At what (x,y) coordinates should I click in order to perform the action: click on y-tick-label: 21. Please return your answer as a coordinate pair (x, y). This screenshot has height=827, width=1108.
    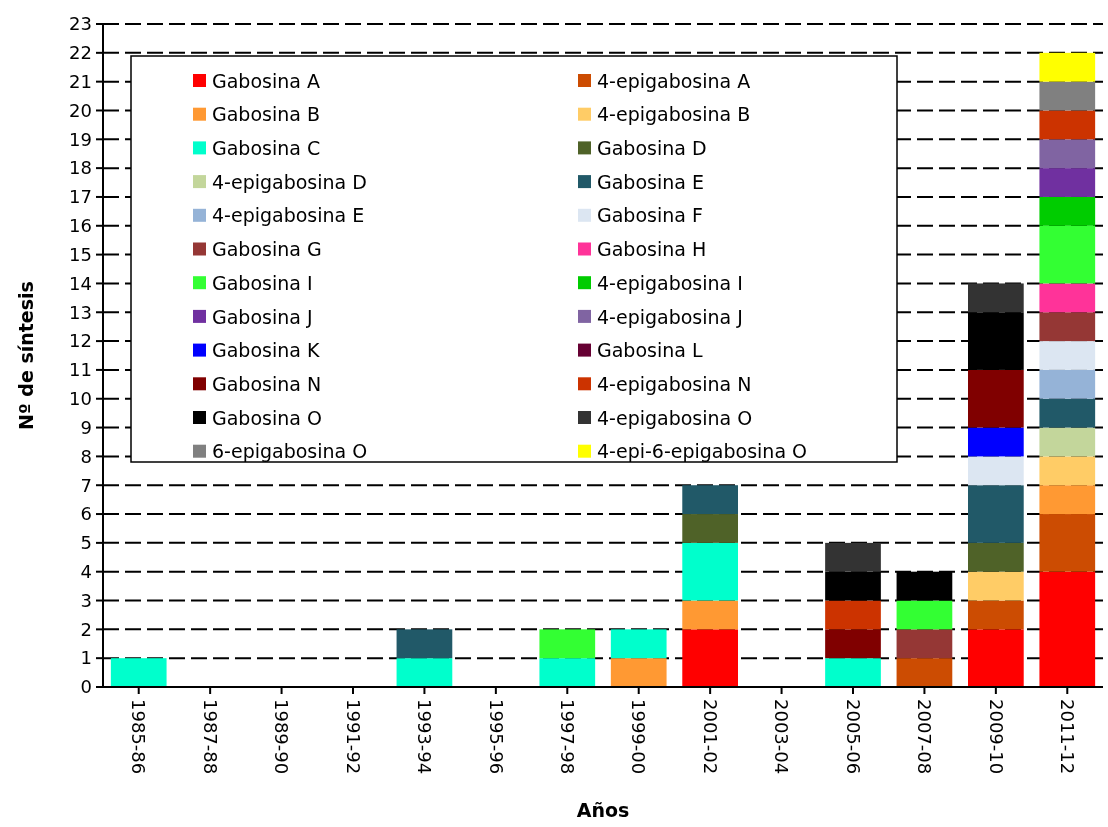
    Looking at the image, I should click on (80, 81).